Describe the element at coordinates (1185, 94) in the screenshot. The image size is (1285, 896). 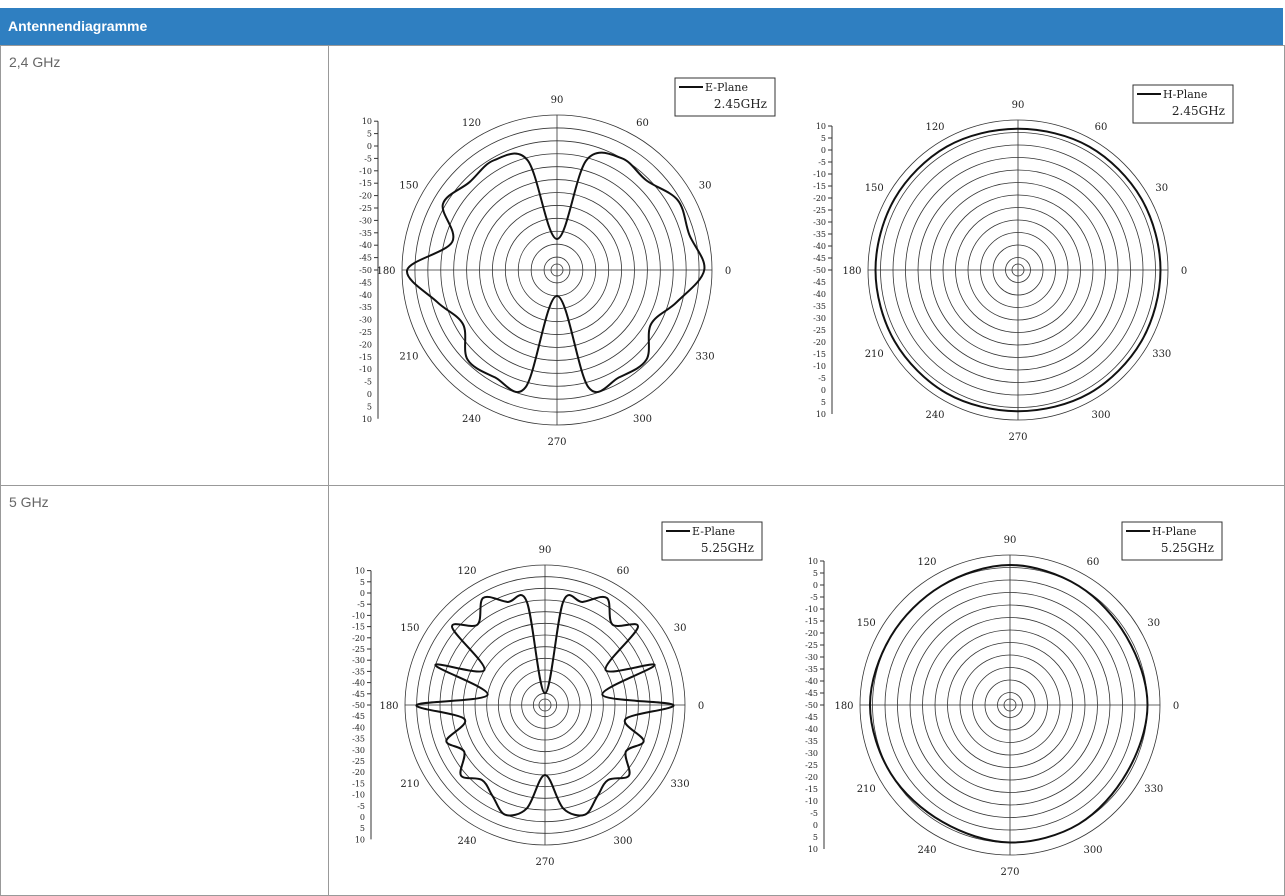
I see `legend-name: H-Plane` at that location.